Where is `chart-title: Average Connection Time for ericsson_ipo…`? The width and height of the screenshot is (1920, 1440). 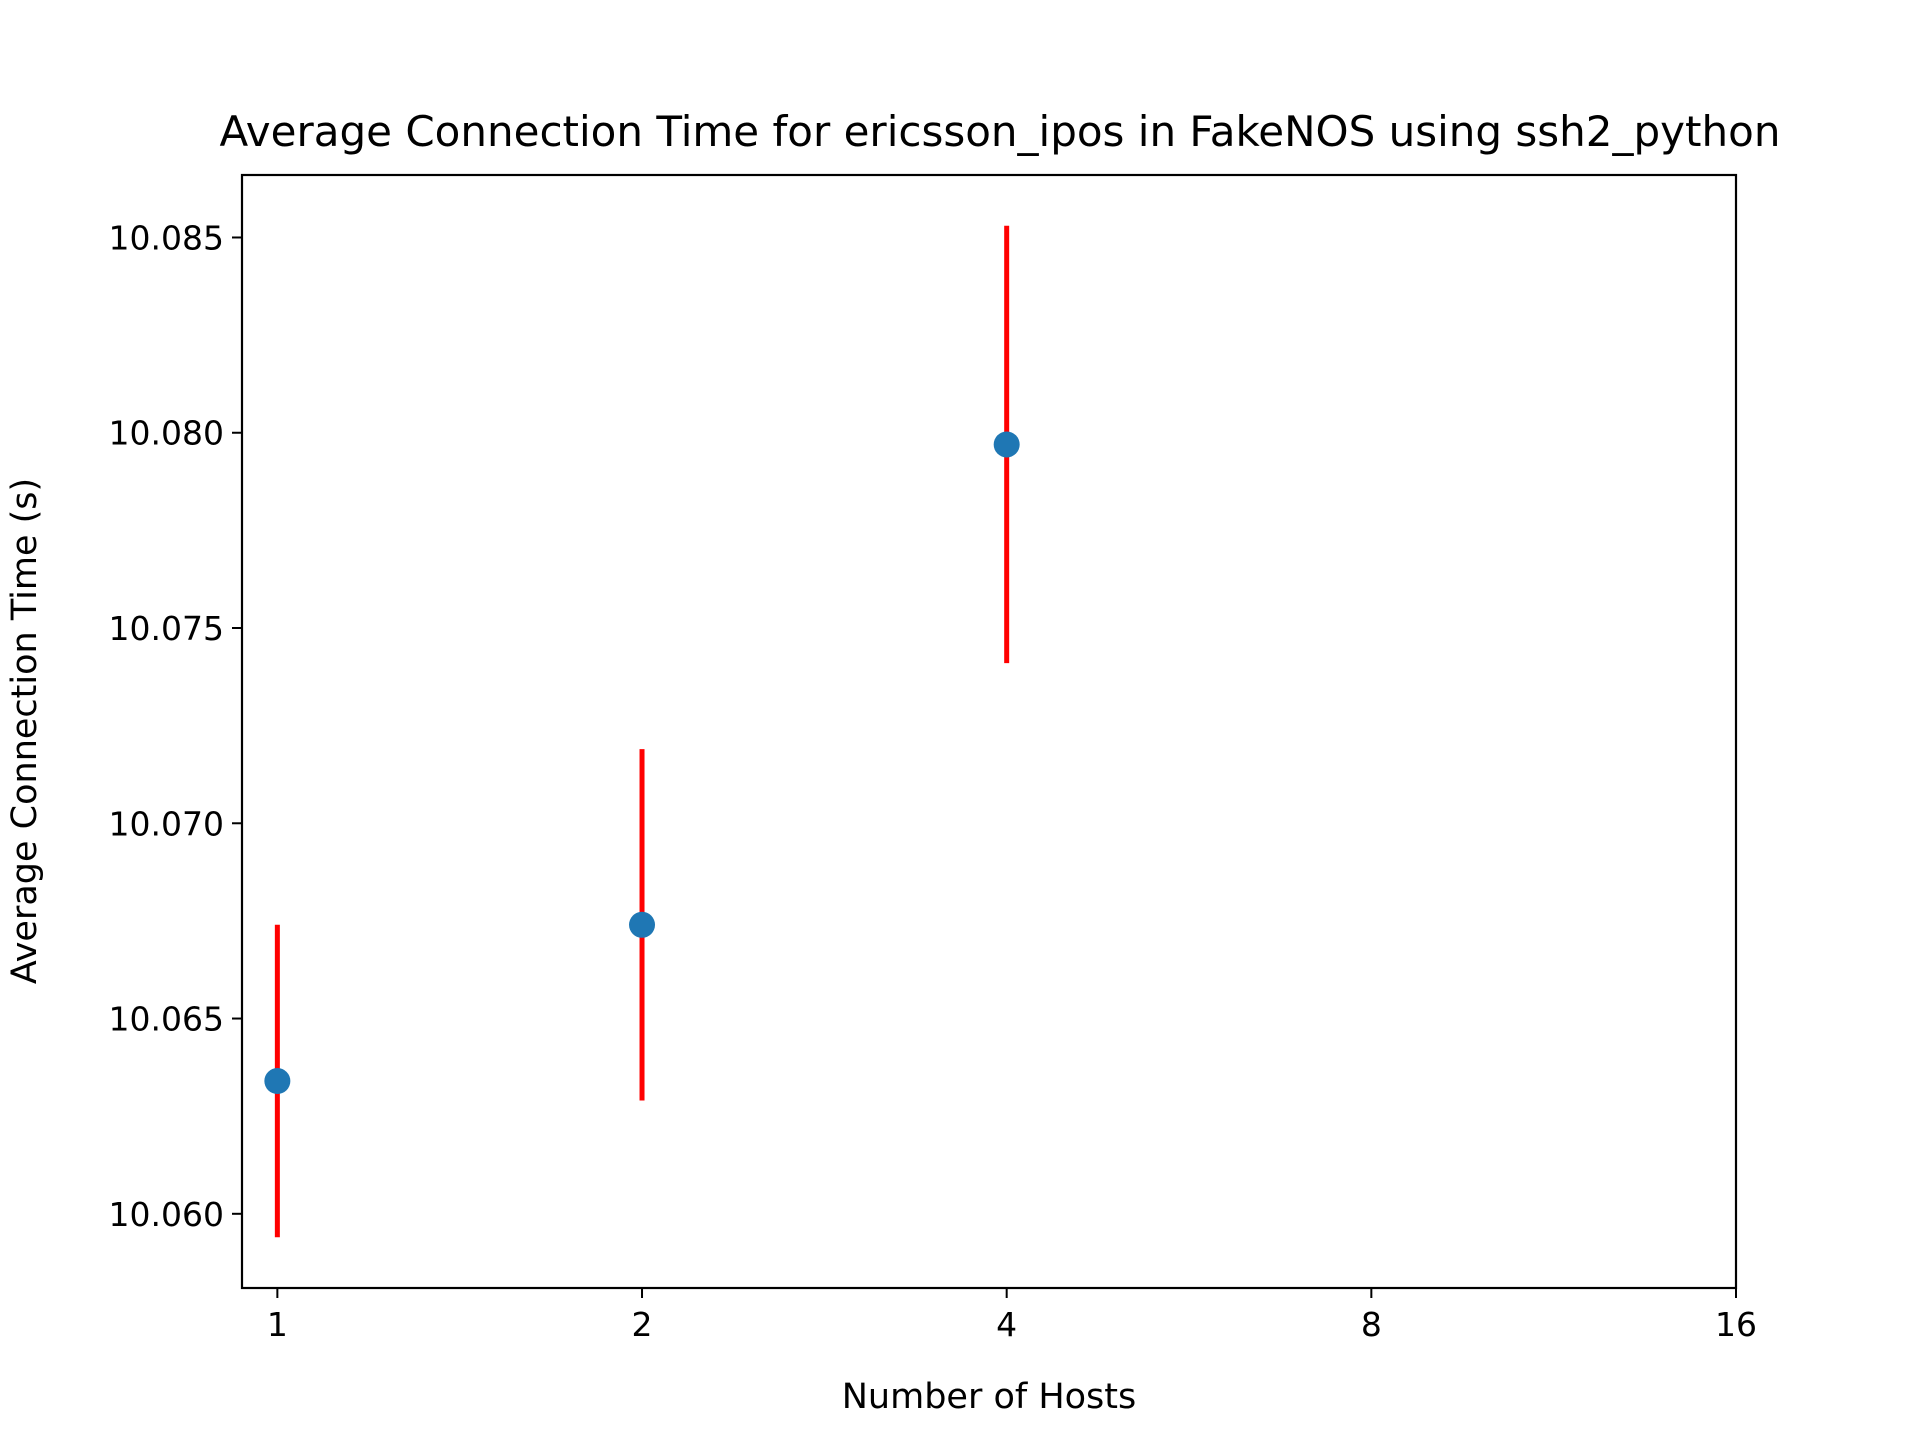
chart-title: Average Connection Time for ericsson_ipo… is located at coordinates (1000, 131).